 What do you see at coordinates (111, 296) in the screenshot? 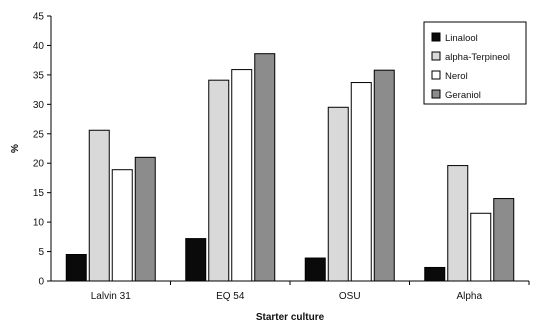
I see `x-category-label: Lalvin 31` at bounding box center [111, 296].